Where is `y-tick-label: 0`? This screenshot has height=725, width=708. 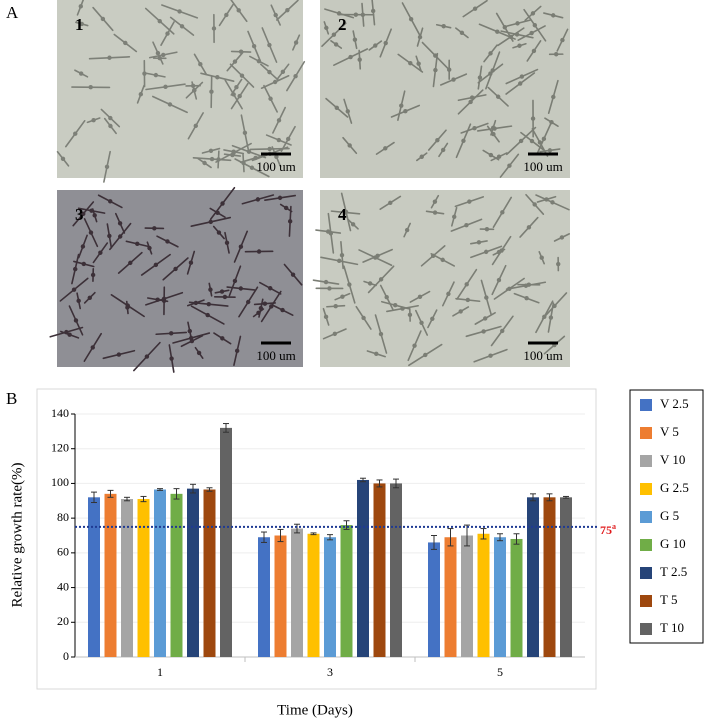 y-tick-label: 0 is located at coordinates (66, 656).